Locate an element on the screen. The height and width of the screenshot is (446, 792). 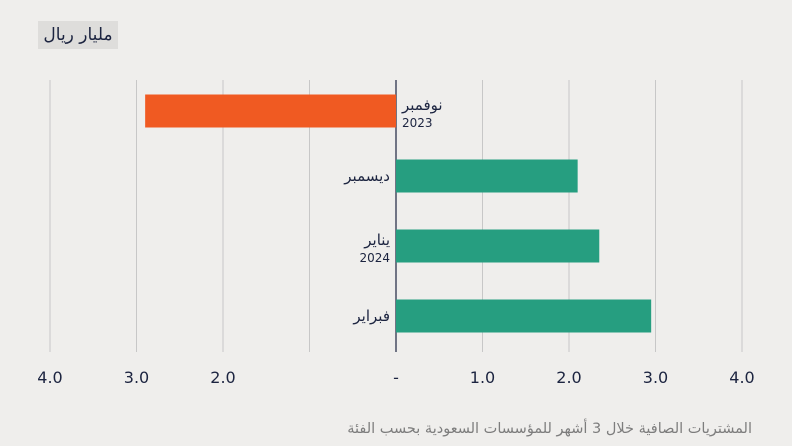
x-tick-labels: 4.0 3.0 2.0 - 1.0 2.0 3.0 4.0 is located at coordinates (395, 377).